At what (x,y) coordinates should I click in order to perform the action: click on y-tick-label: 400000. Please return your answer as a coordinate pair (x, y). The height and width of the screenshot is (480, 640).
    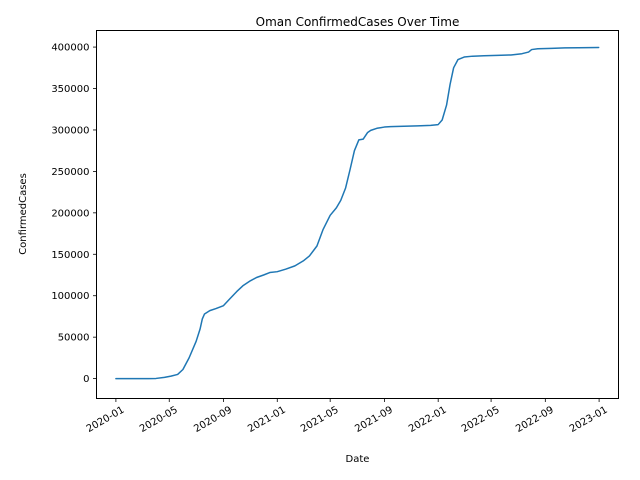
    Looking at the image, I should click on (70, 48).